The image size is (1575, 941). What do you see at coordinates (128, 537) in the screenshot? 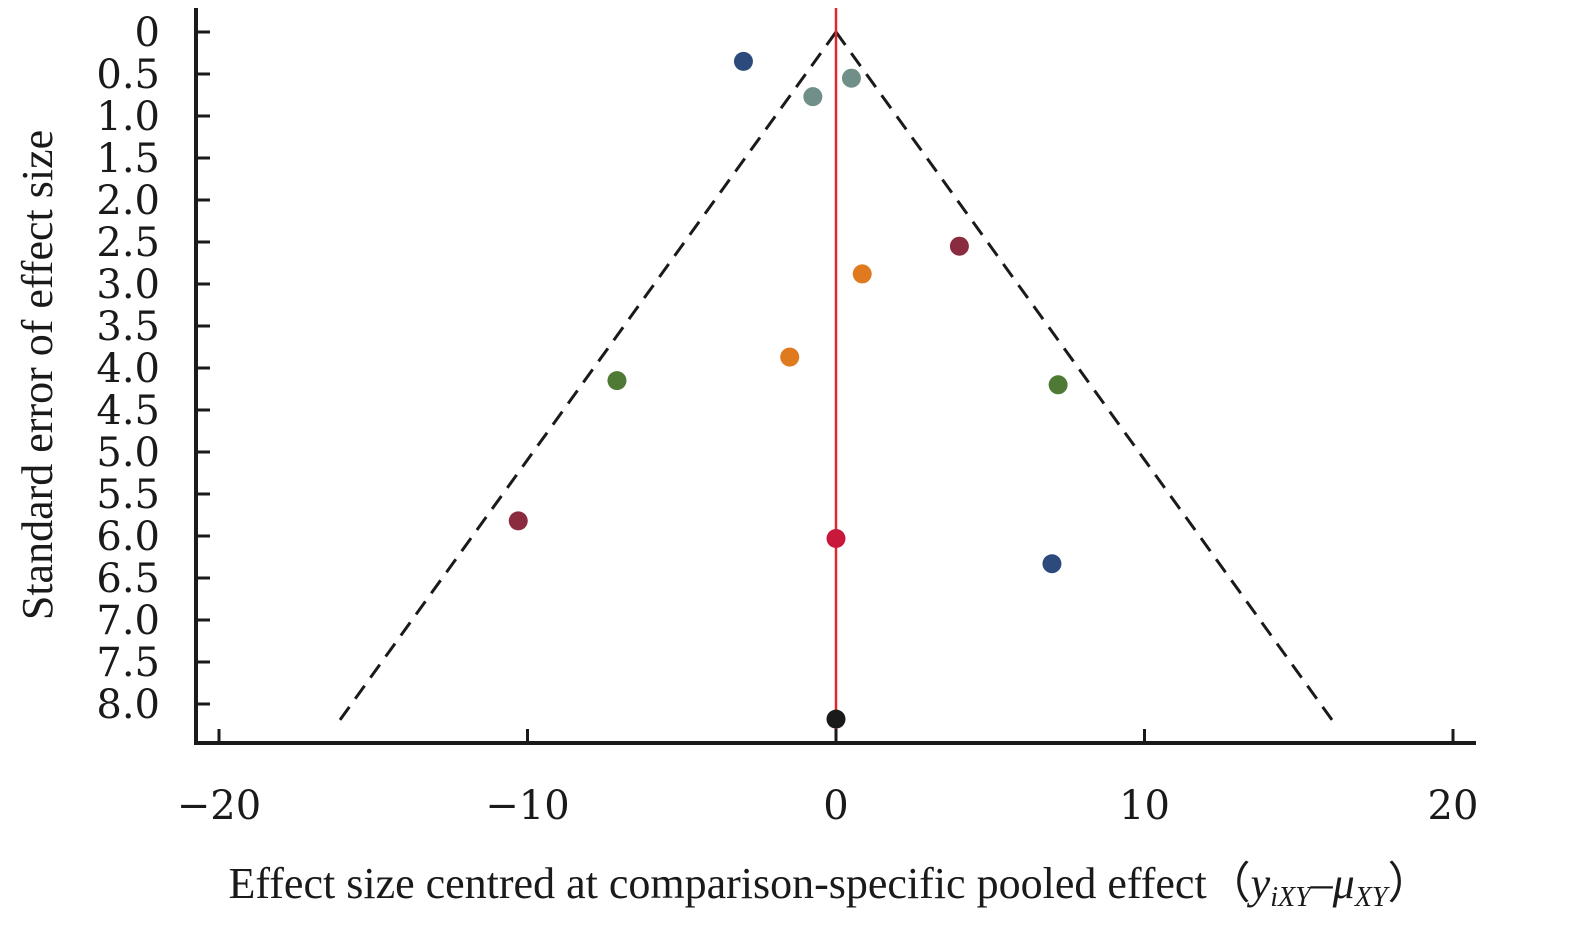
I see `y-tick-label: 6.0` at bounding box center [128, 537].